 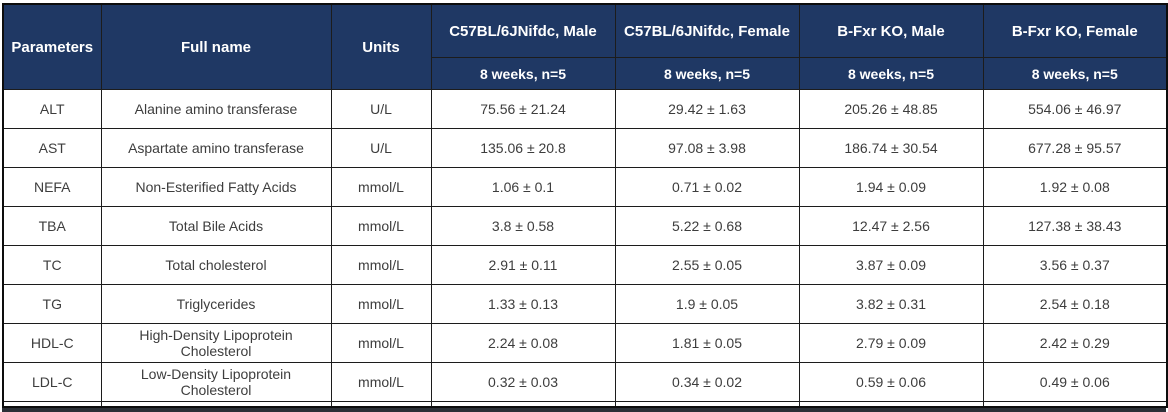 What do you see at coordinates (585, 404) in the screenshot?
I see `cropped-next-row` at bounding box center [585, 404].